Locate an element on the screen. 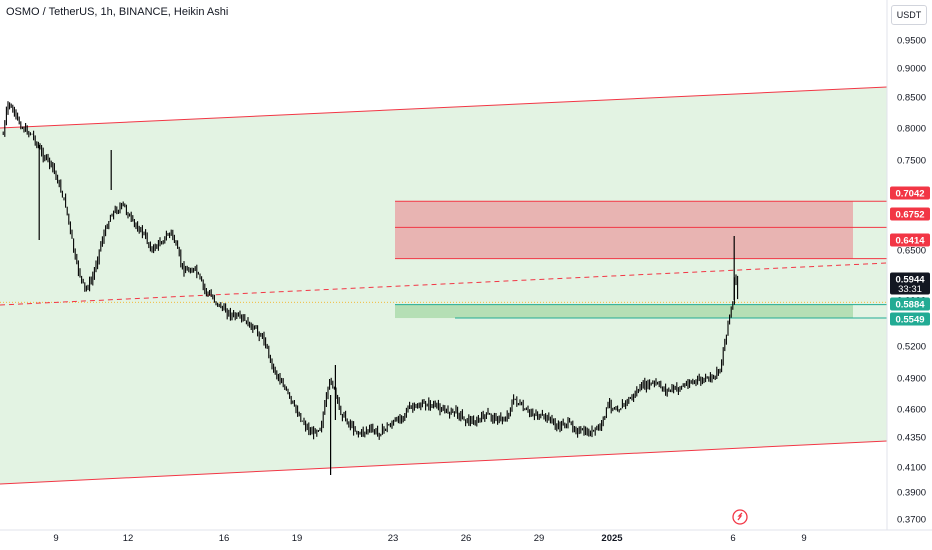 The height and width of the screenshot is (550, 932). price-tag-value: 0.5549 is located at coordinates (909, 319).